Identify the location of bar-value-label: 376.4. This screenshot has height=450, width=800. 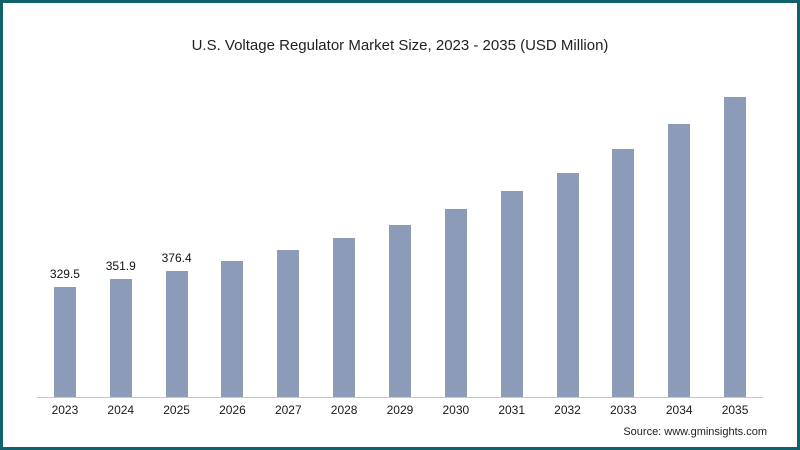
(176, 257).